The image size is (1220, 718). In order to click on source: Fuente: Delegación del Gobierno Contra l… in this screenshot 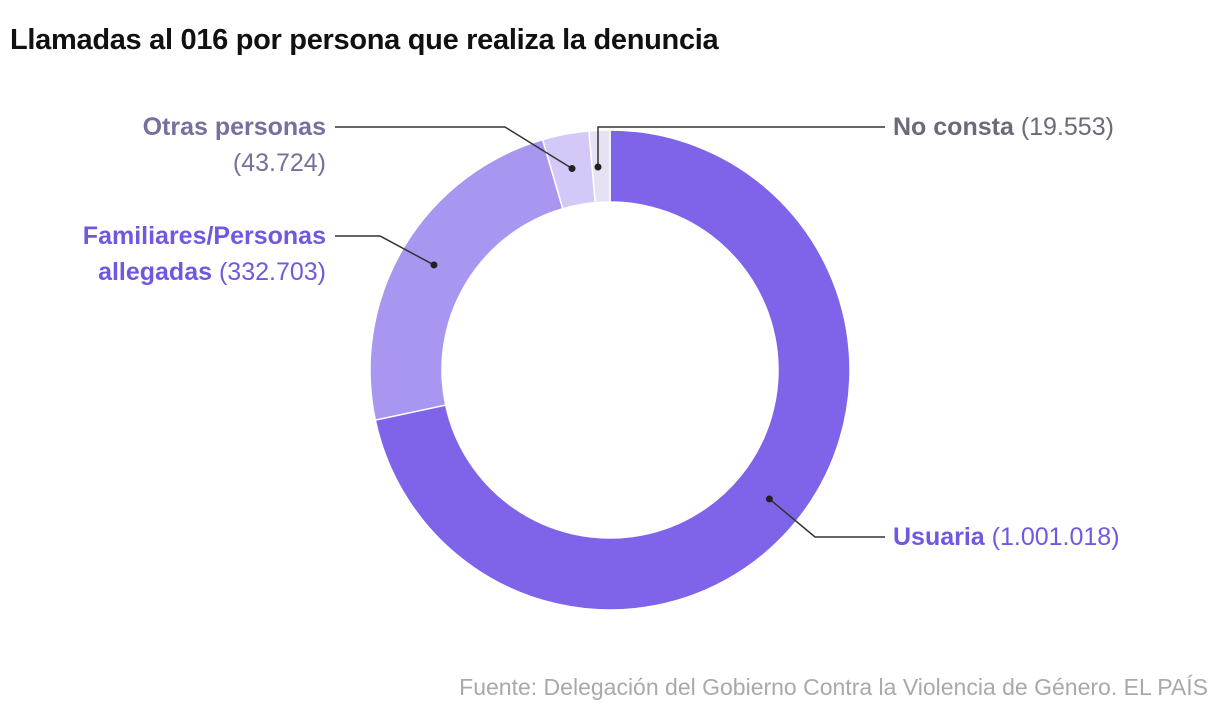, I will do `click(833, 687)`.